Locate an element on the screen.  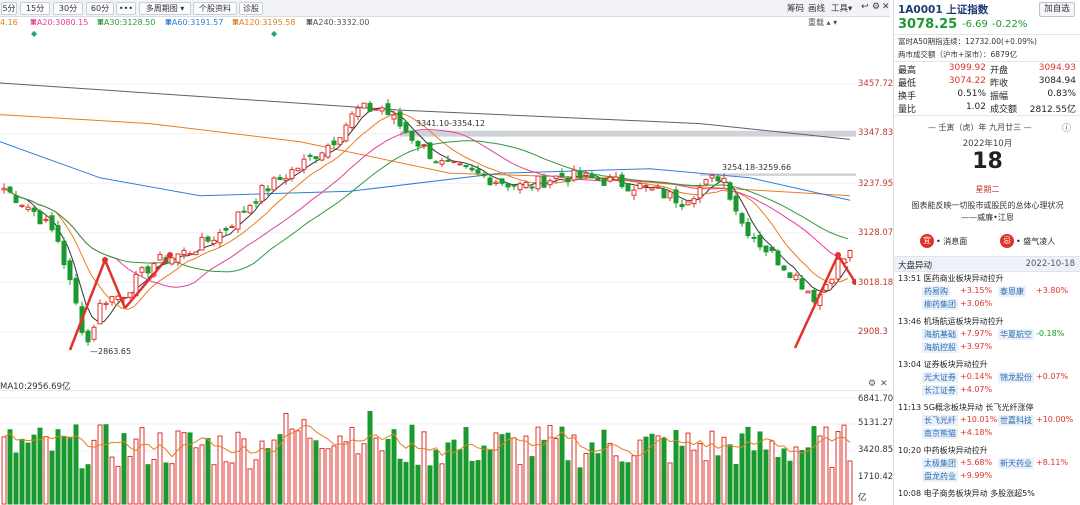
stock-name: 泰恩康 is located at coordinates (1012, 291).